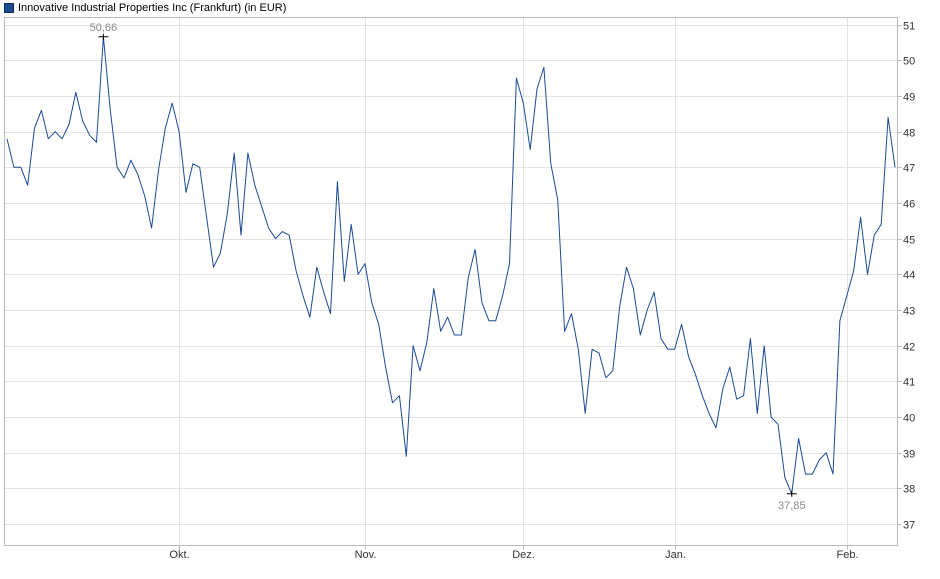  I want to click on y-tick-label: 38, so click(909, 490).